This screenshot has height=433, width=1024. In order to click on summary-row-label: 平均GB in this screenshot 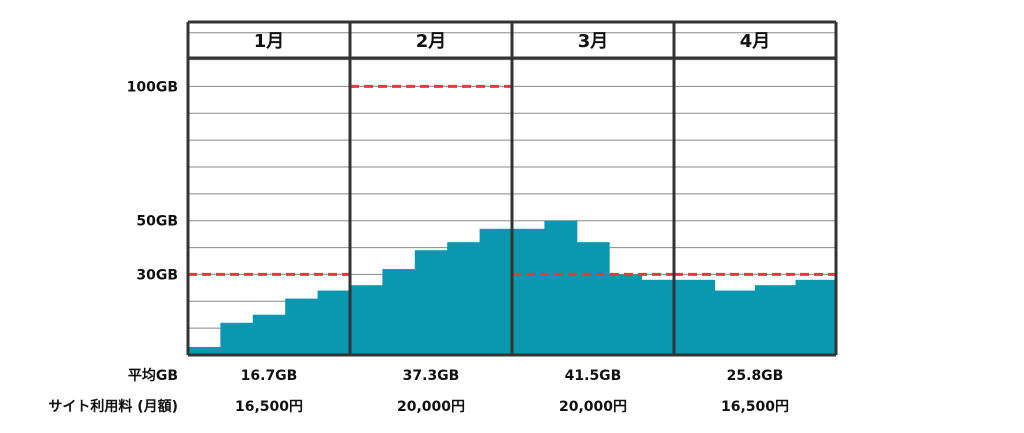, I will do `click(153, 375)`.